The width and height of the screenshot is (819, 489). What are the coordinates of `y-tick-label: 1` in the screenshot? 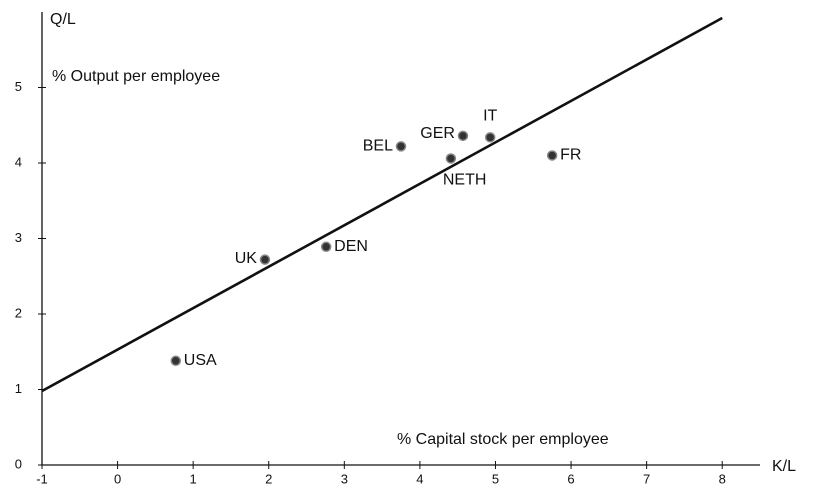 It's located at (18, 388).